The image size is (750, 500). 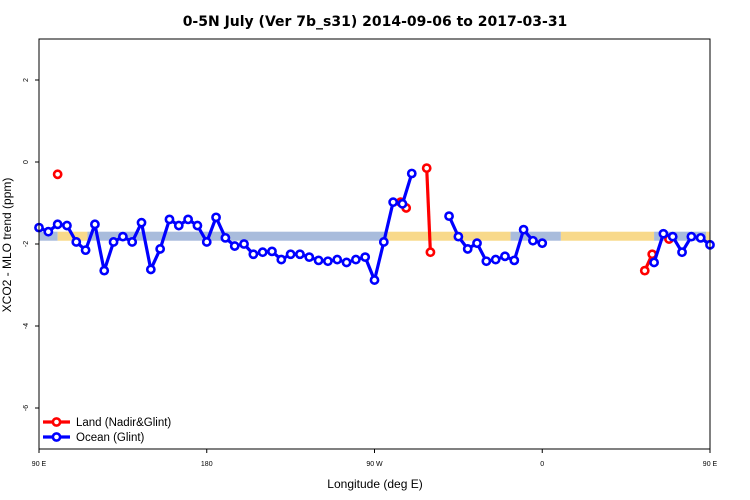 What do you see at coordinates (56, 437) in the screenshot?
I see `ocean-legend-marker` at bounding box center [56, 437].